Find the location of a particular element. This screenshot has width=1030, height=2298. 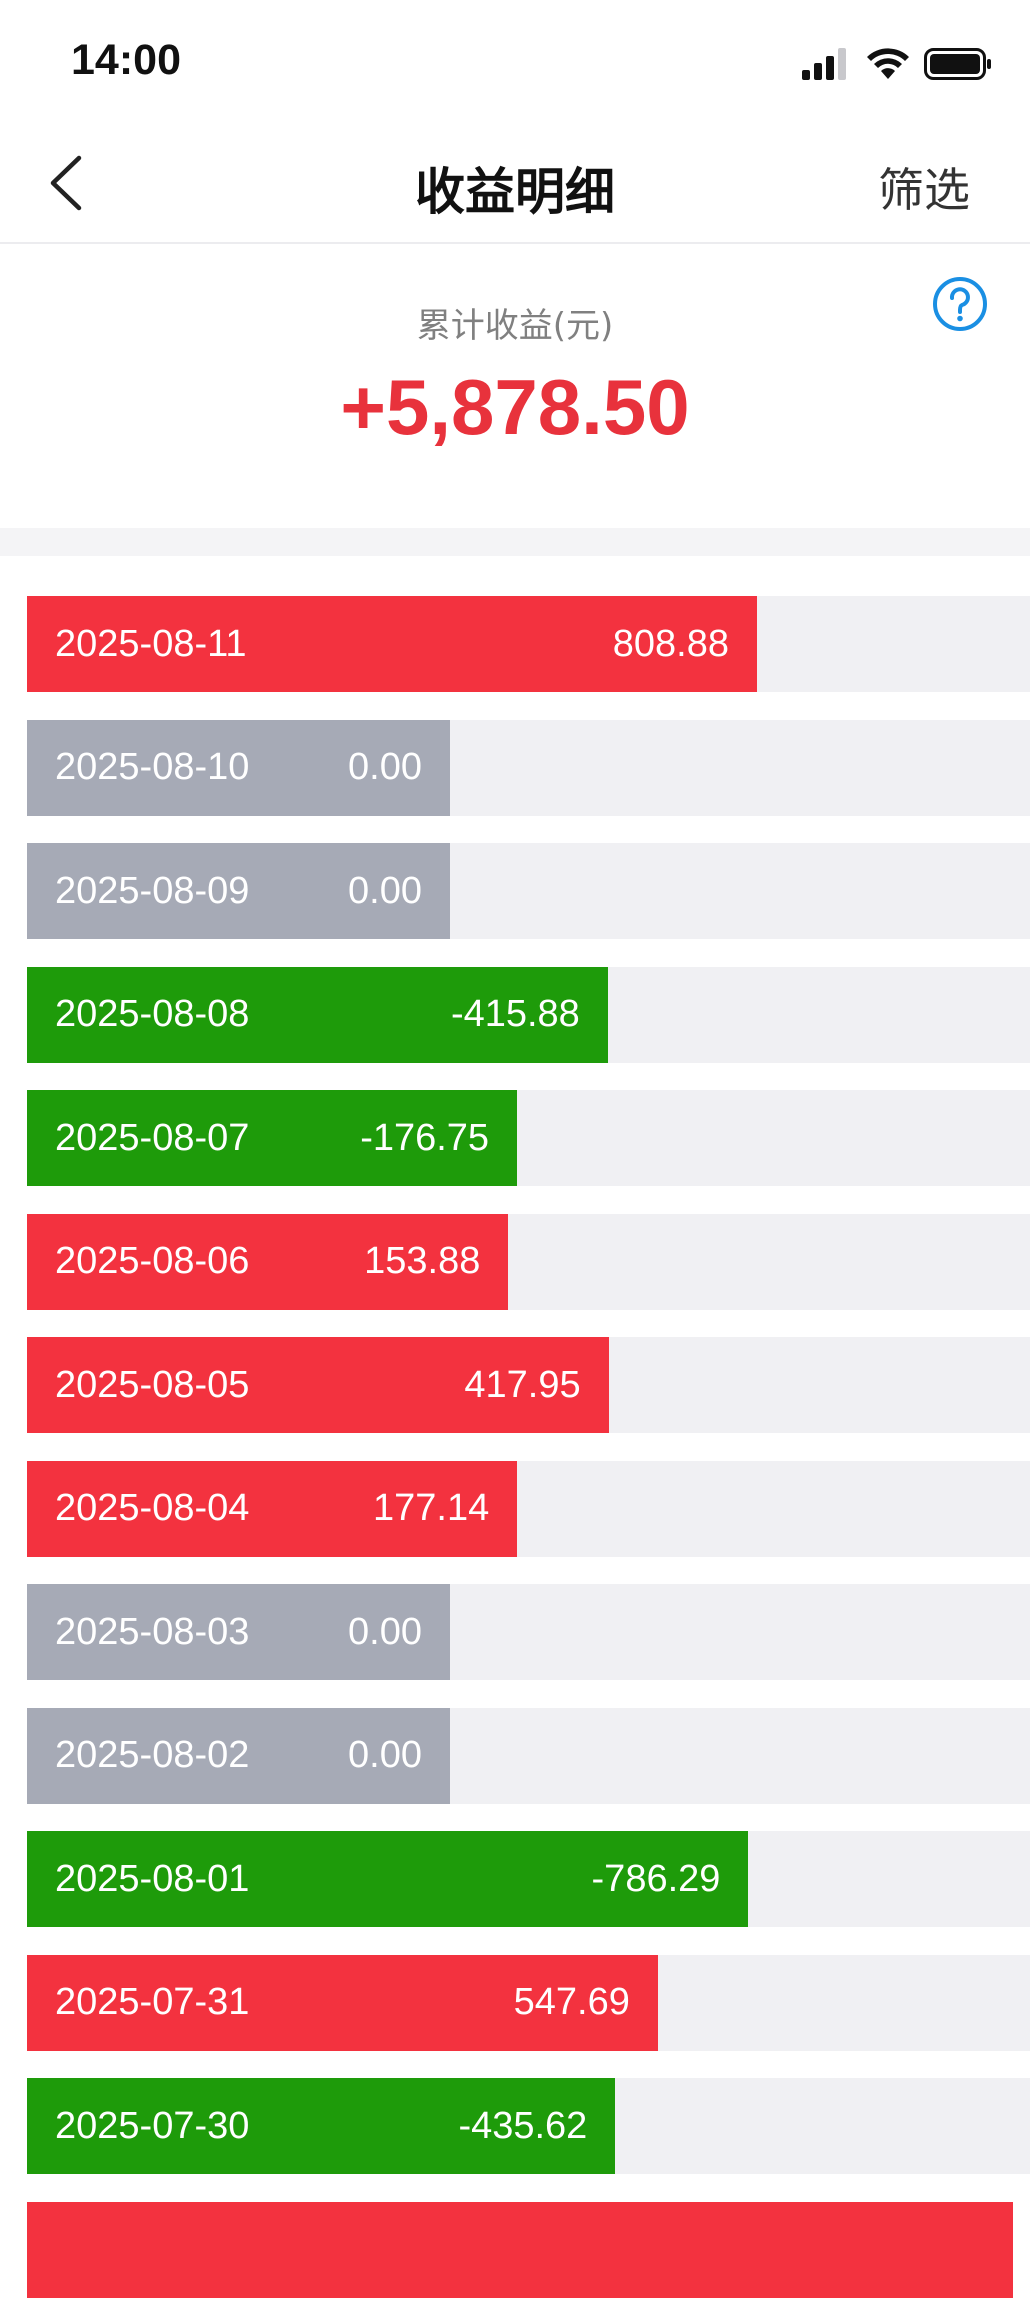

earnings-bar: 2025-08-07 -176.75 is located at coordinates (272, 1138).